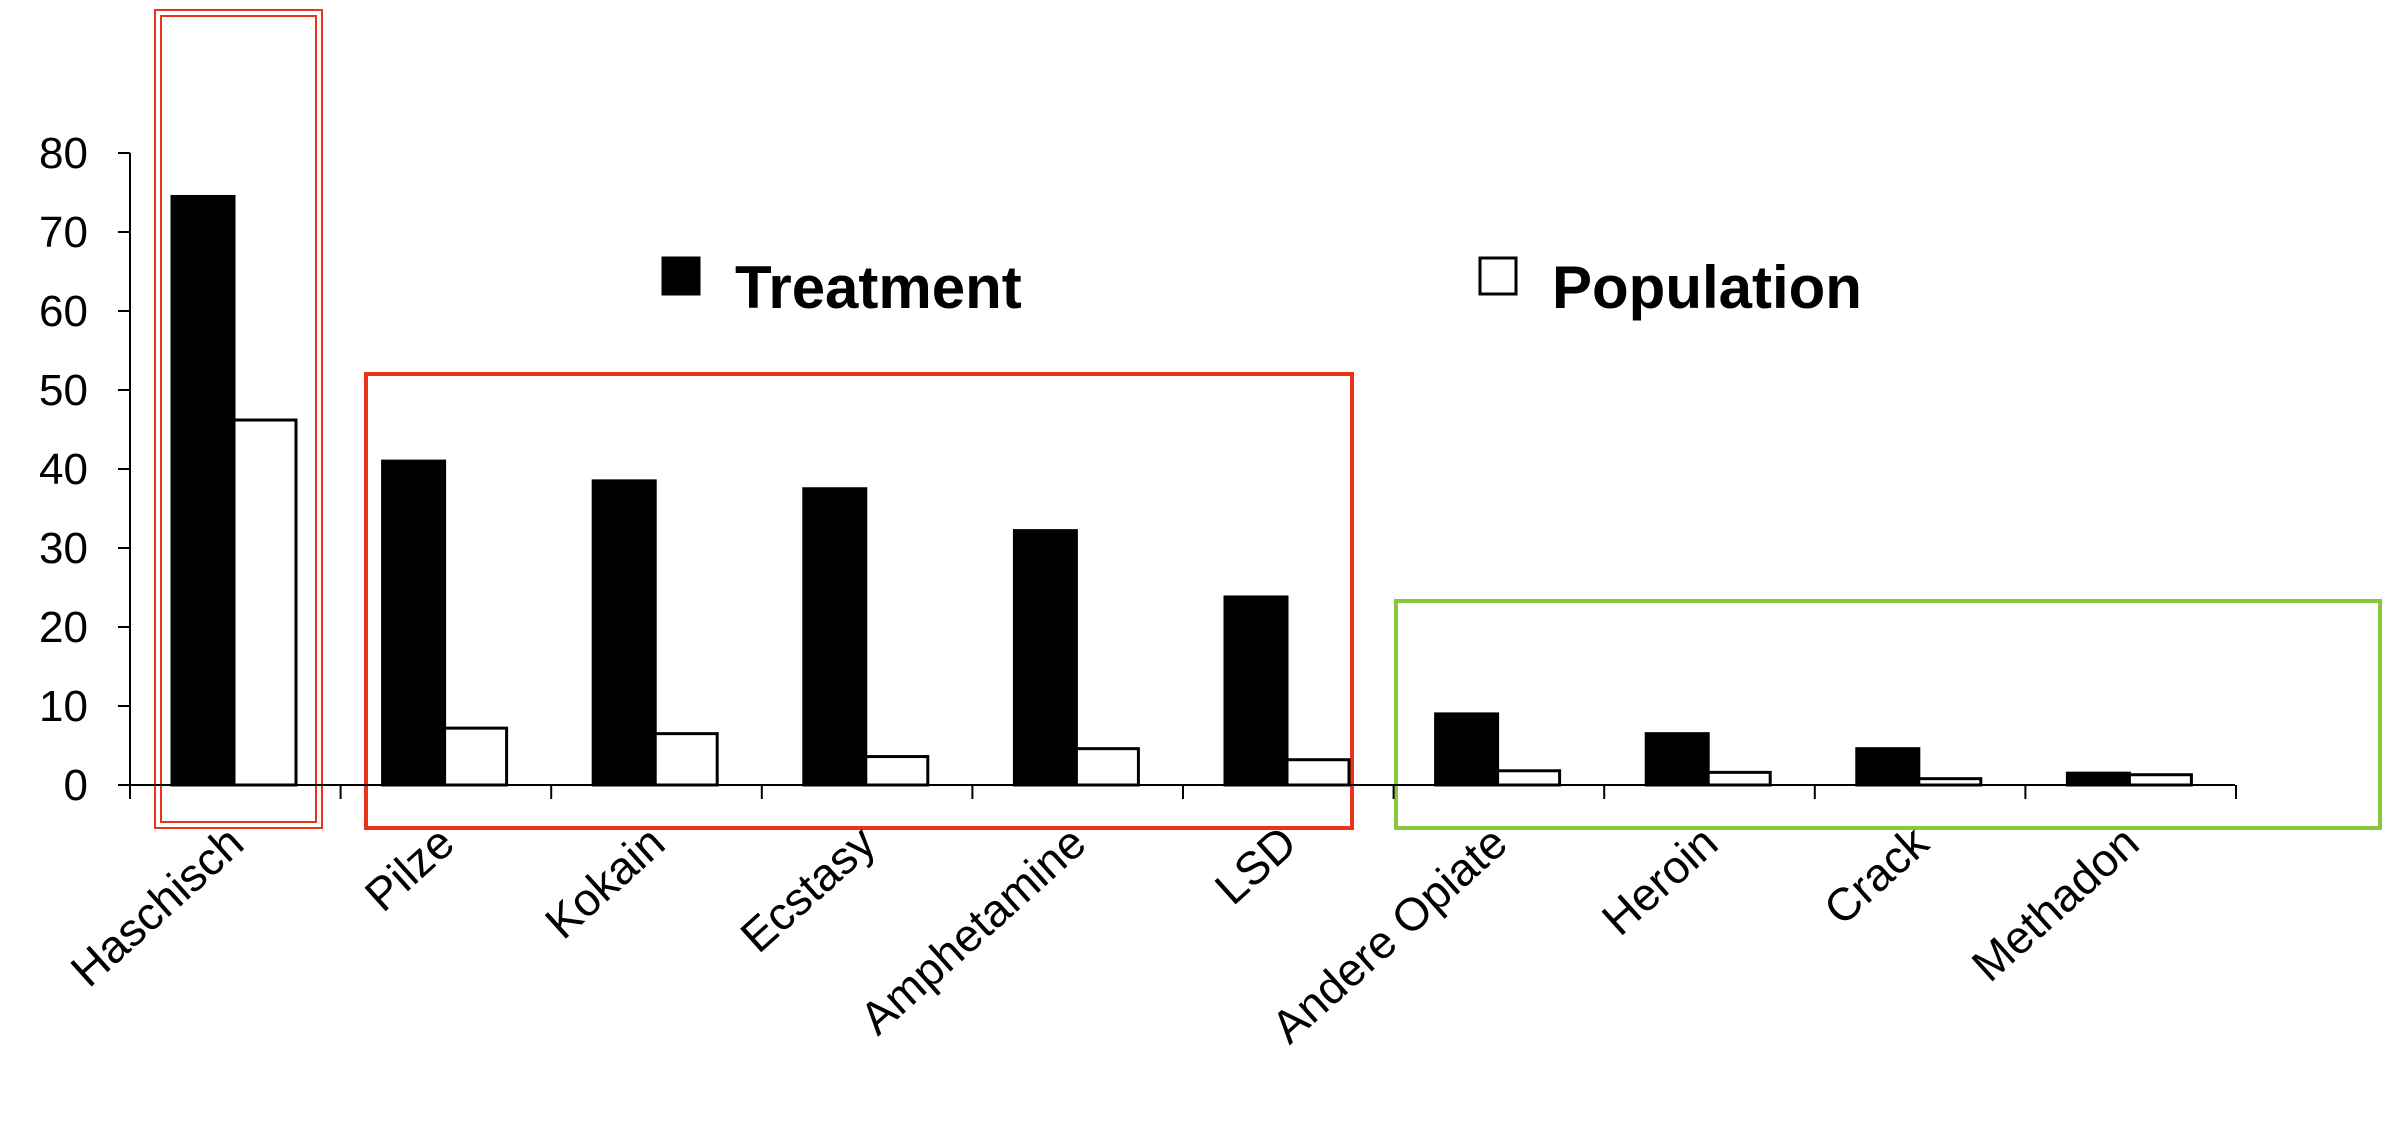  I want to click on bar-population-haschisch, so click(265, 602).